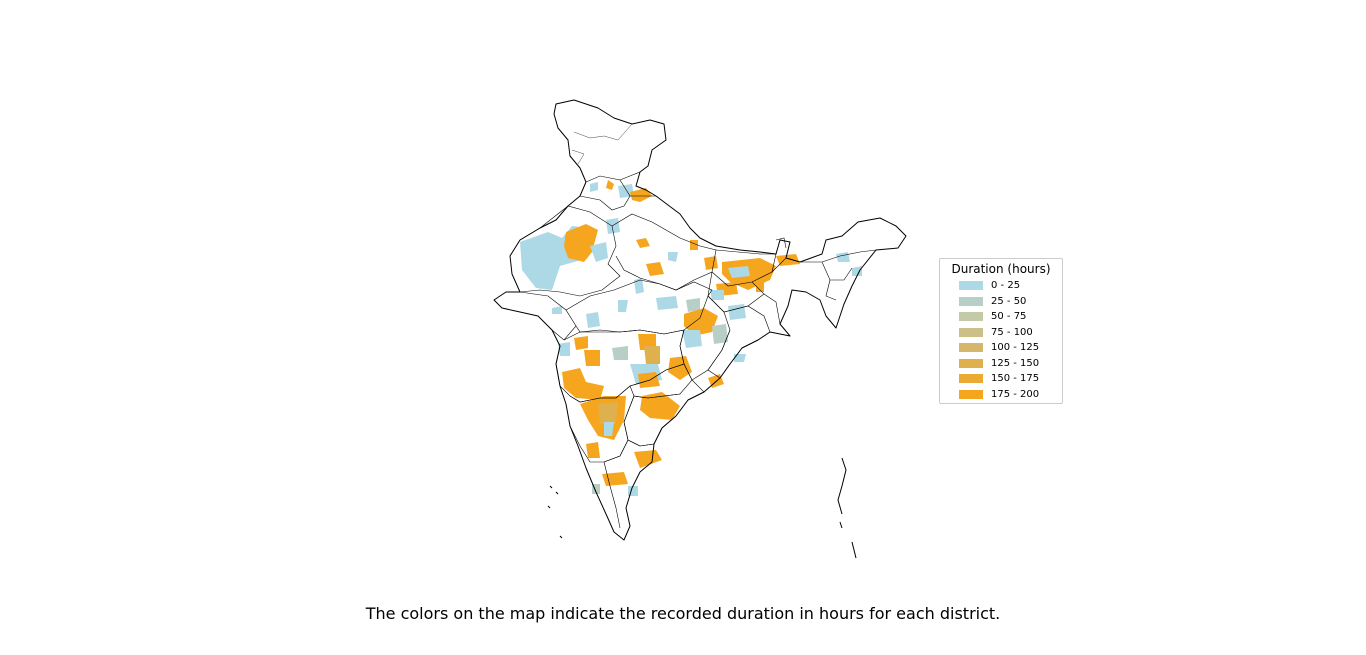 Image resolution: width=1366 pixels, height=655 pixels. I want to click on district-fills, so click(691, 338).